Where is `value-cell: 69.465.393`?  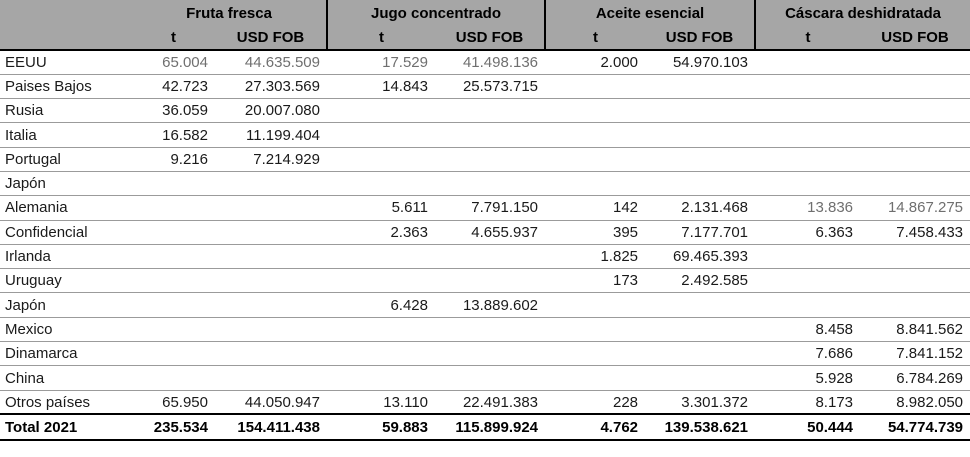
value-cell: 69.465.393 is located at coordinates (710, 257).